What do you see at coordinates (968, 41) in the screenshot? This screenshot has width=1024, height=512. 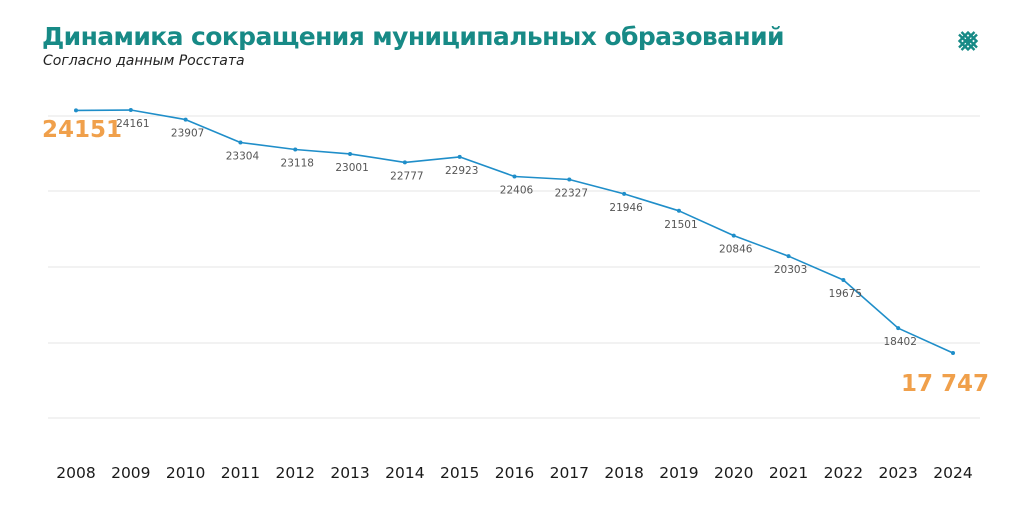 I see `diamond-lattice-icon` at bounding box center [968, 41].